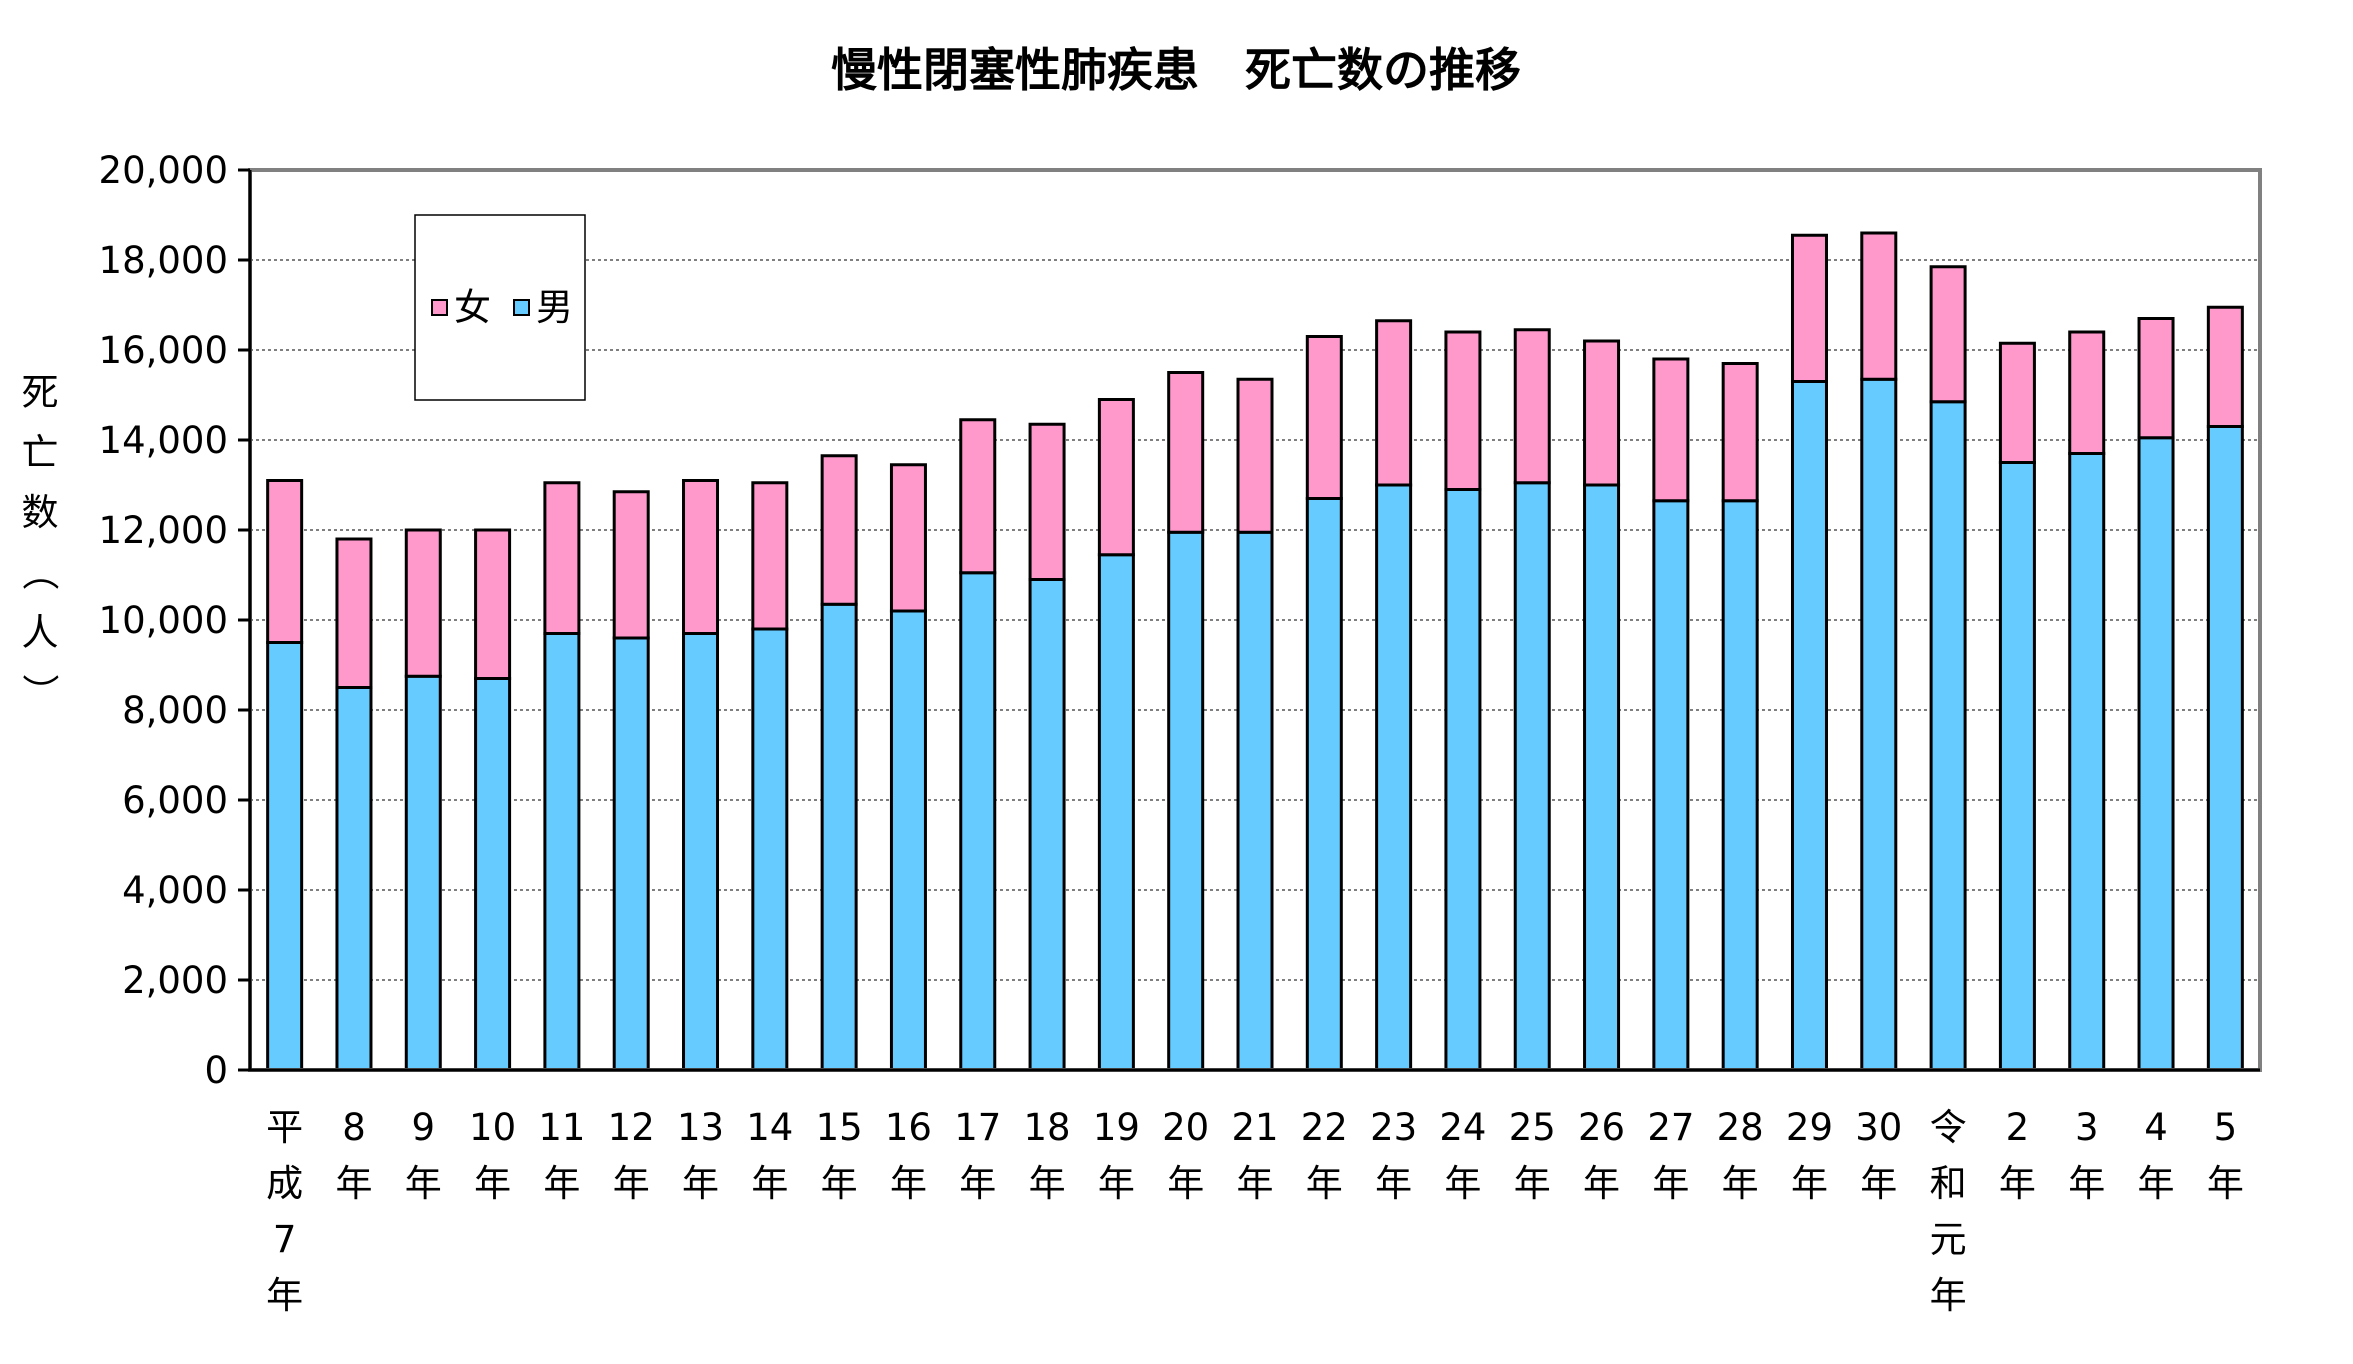  What do you see at coordinates (700, 1127) in the screenshot?
I see `x-tick-label-part: 13` at bounding box center [700, 1127].